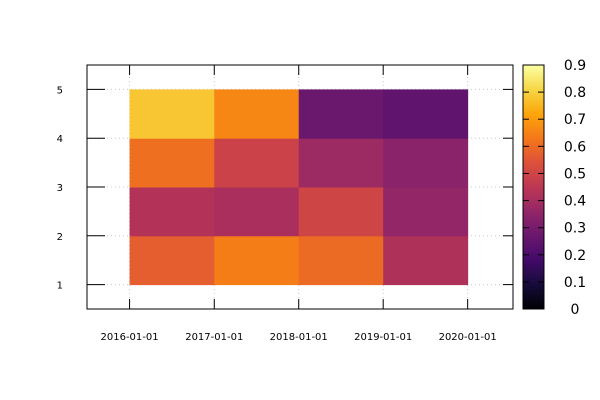 The width and height of the screenshot is (600, 400). I want to click on colorbar-tick-label: 0.1, so click(575, 283).